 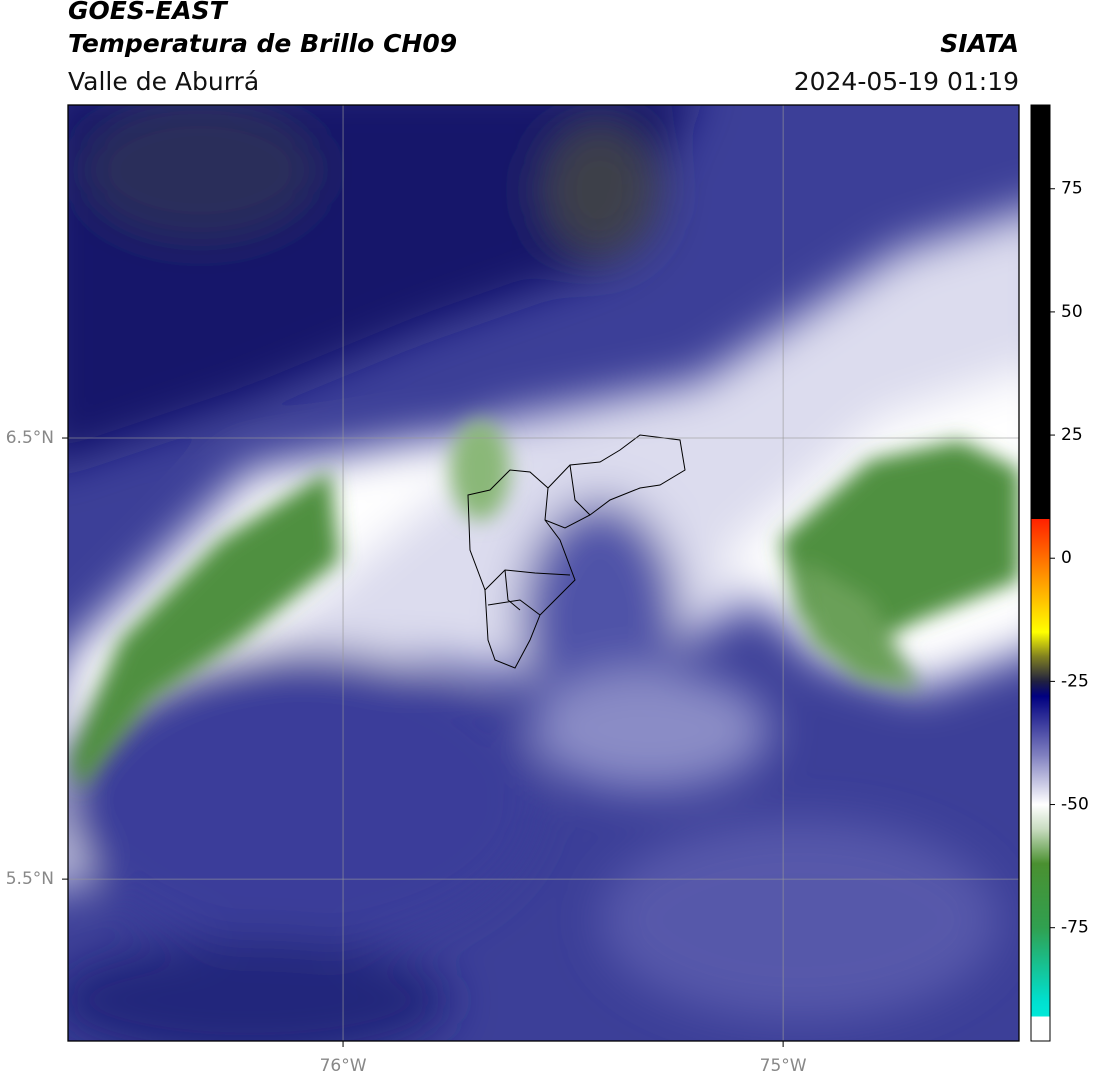 I want to click on subtitle: Temperatura de Brillo CH09, so click(x=262, y=43).